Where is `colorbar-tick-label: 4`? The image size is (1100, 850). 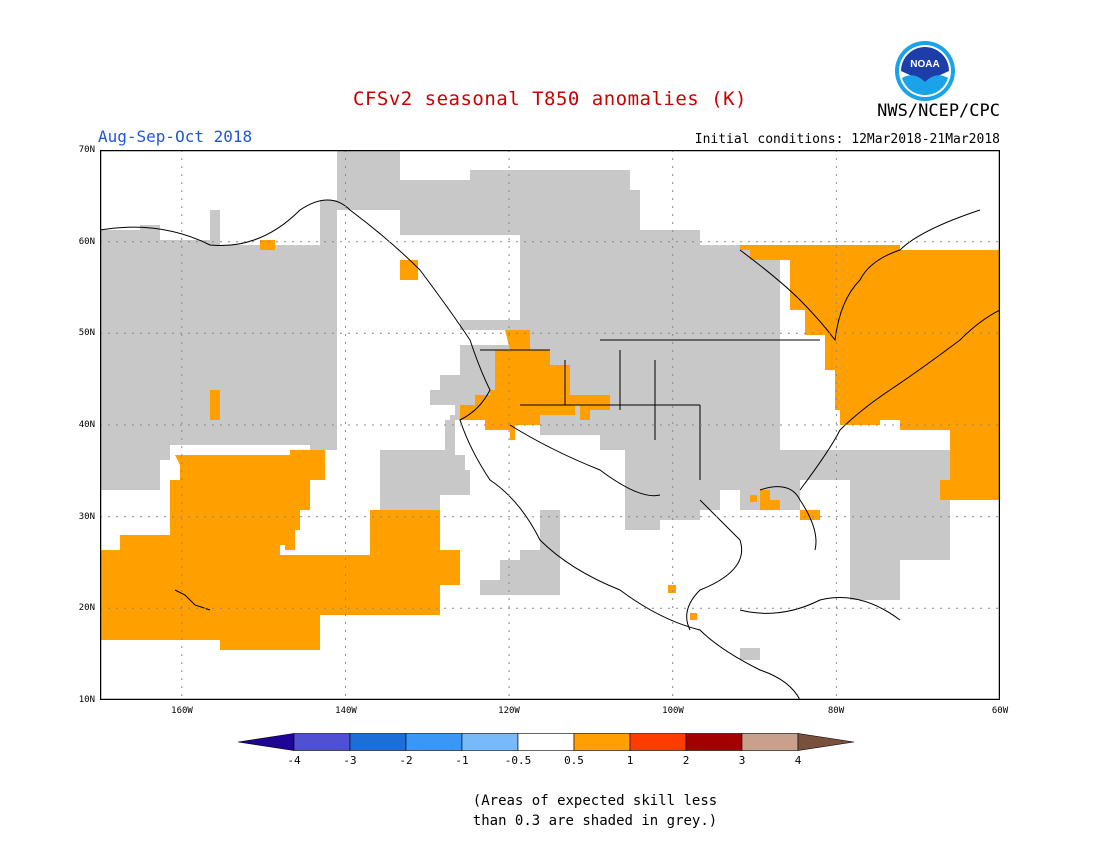 colorbar-tick-label: 4 is located at coordinates (798, 760).